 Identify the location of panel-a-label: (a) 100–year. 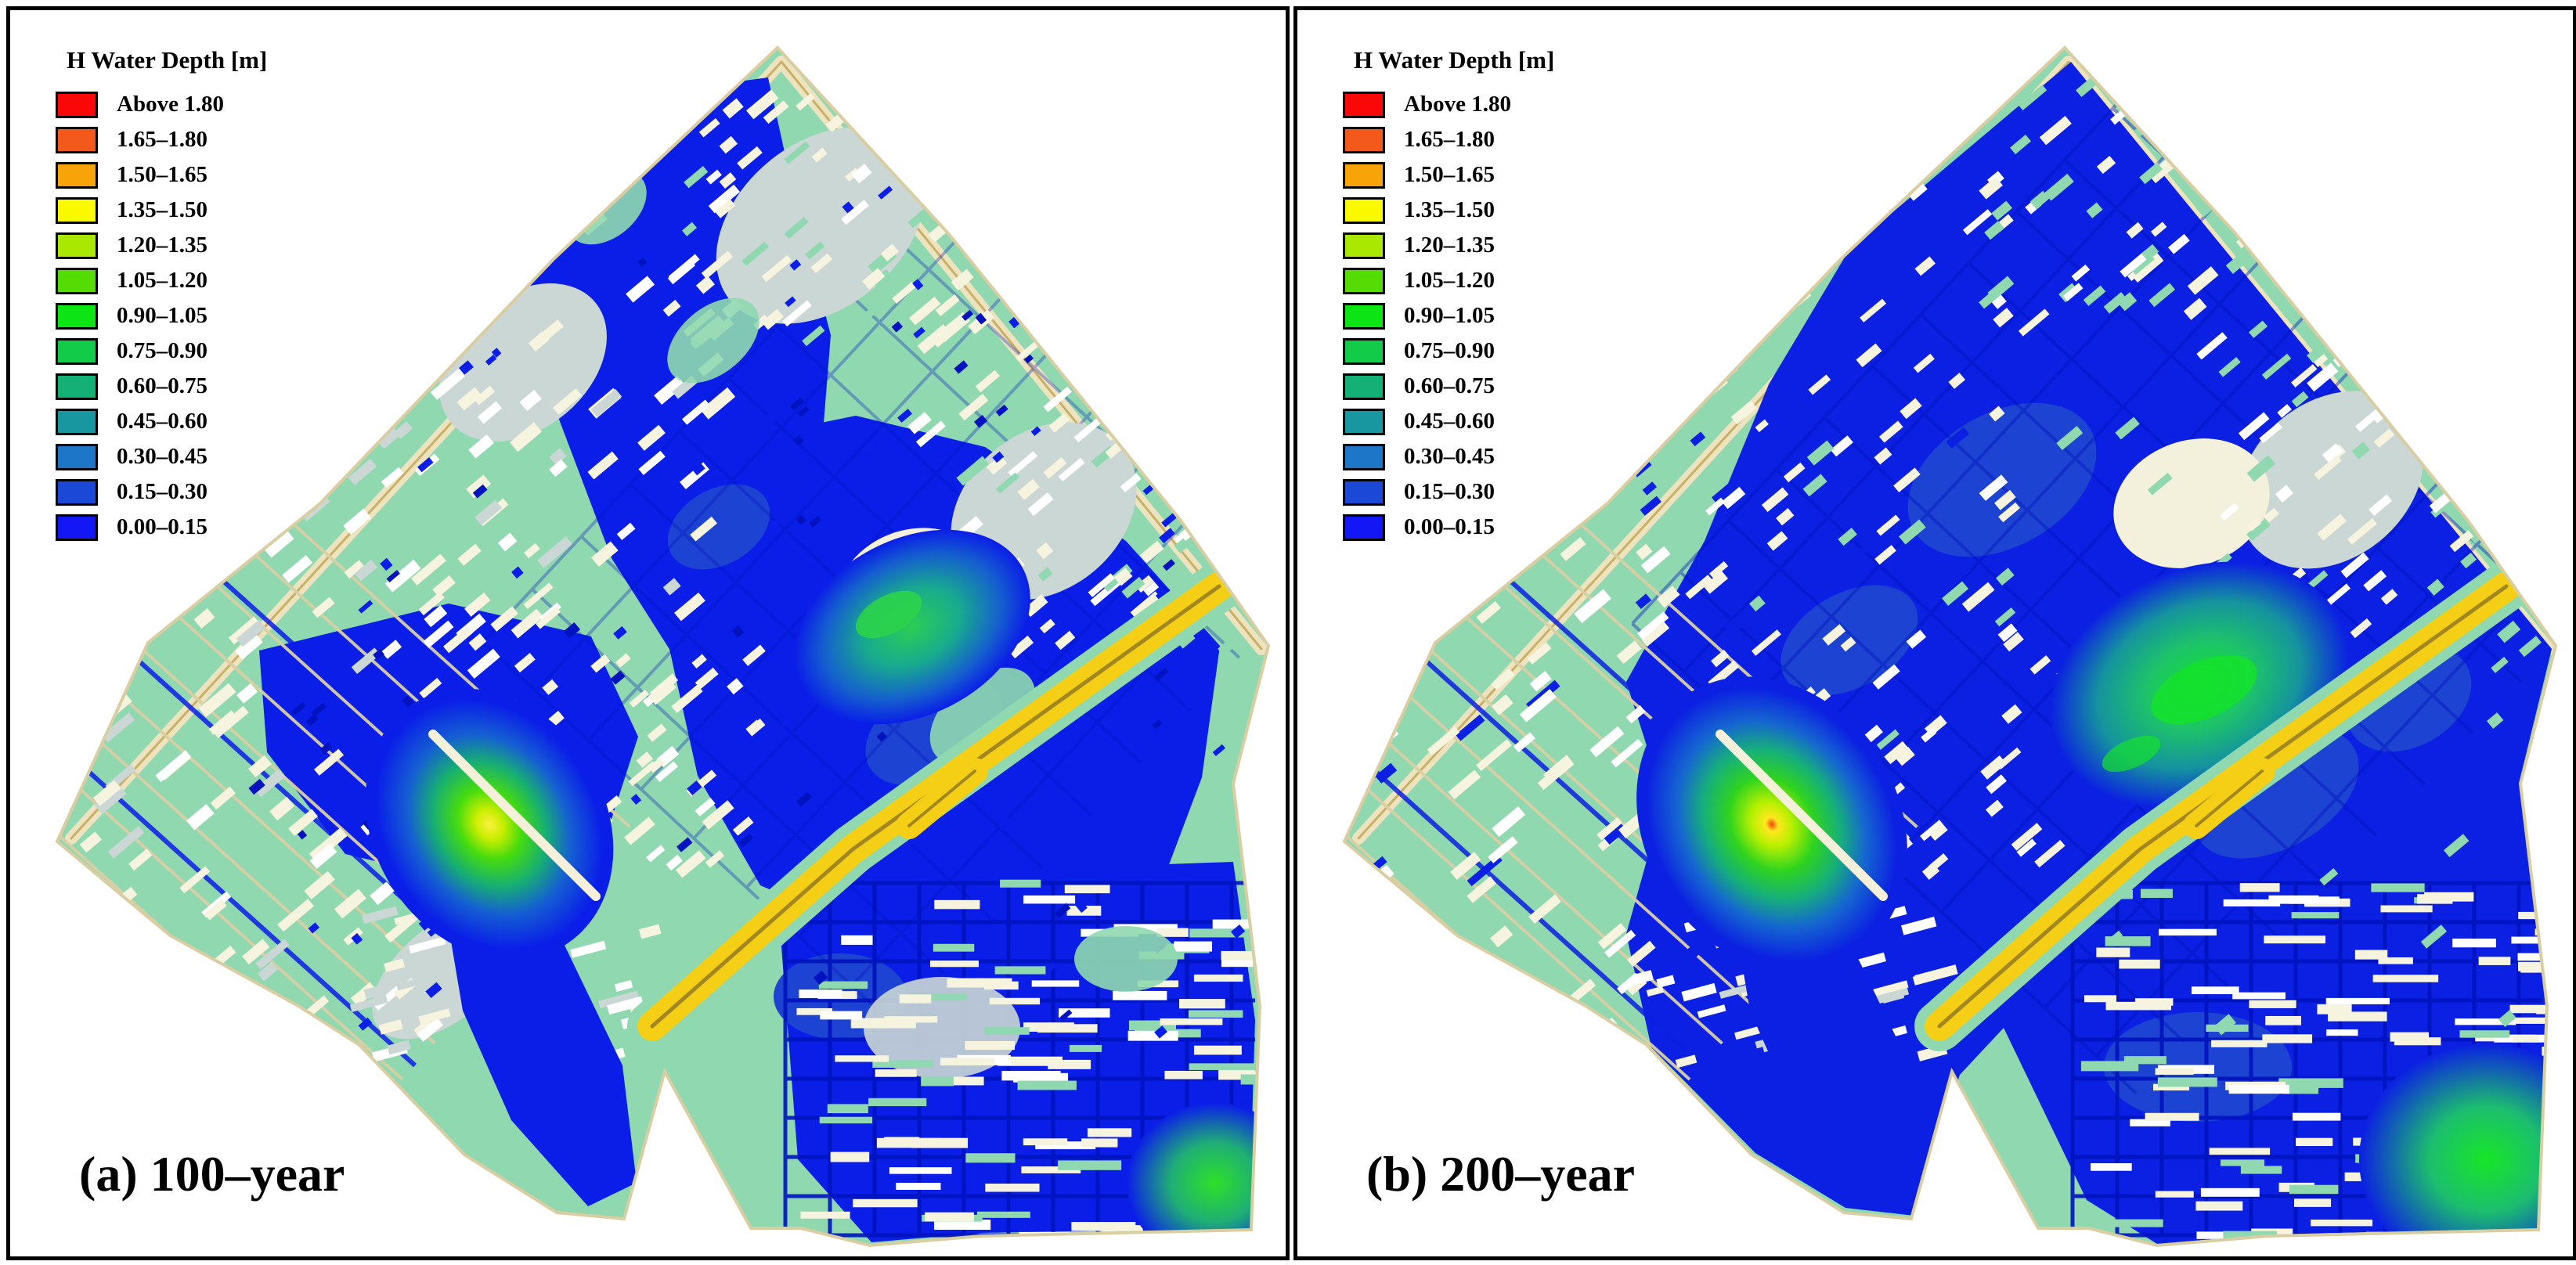
(212, 1174).